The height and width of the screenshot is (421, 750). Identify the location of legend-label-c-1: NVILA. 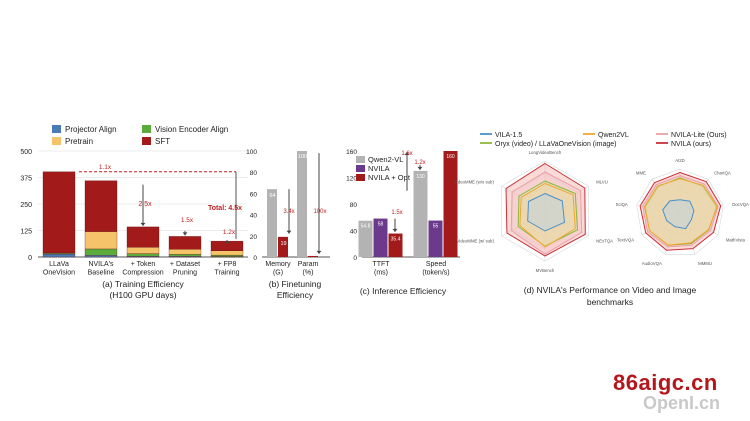
(379, 168).